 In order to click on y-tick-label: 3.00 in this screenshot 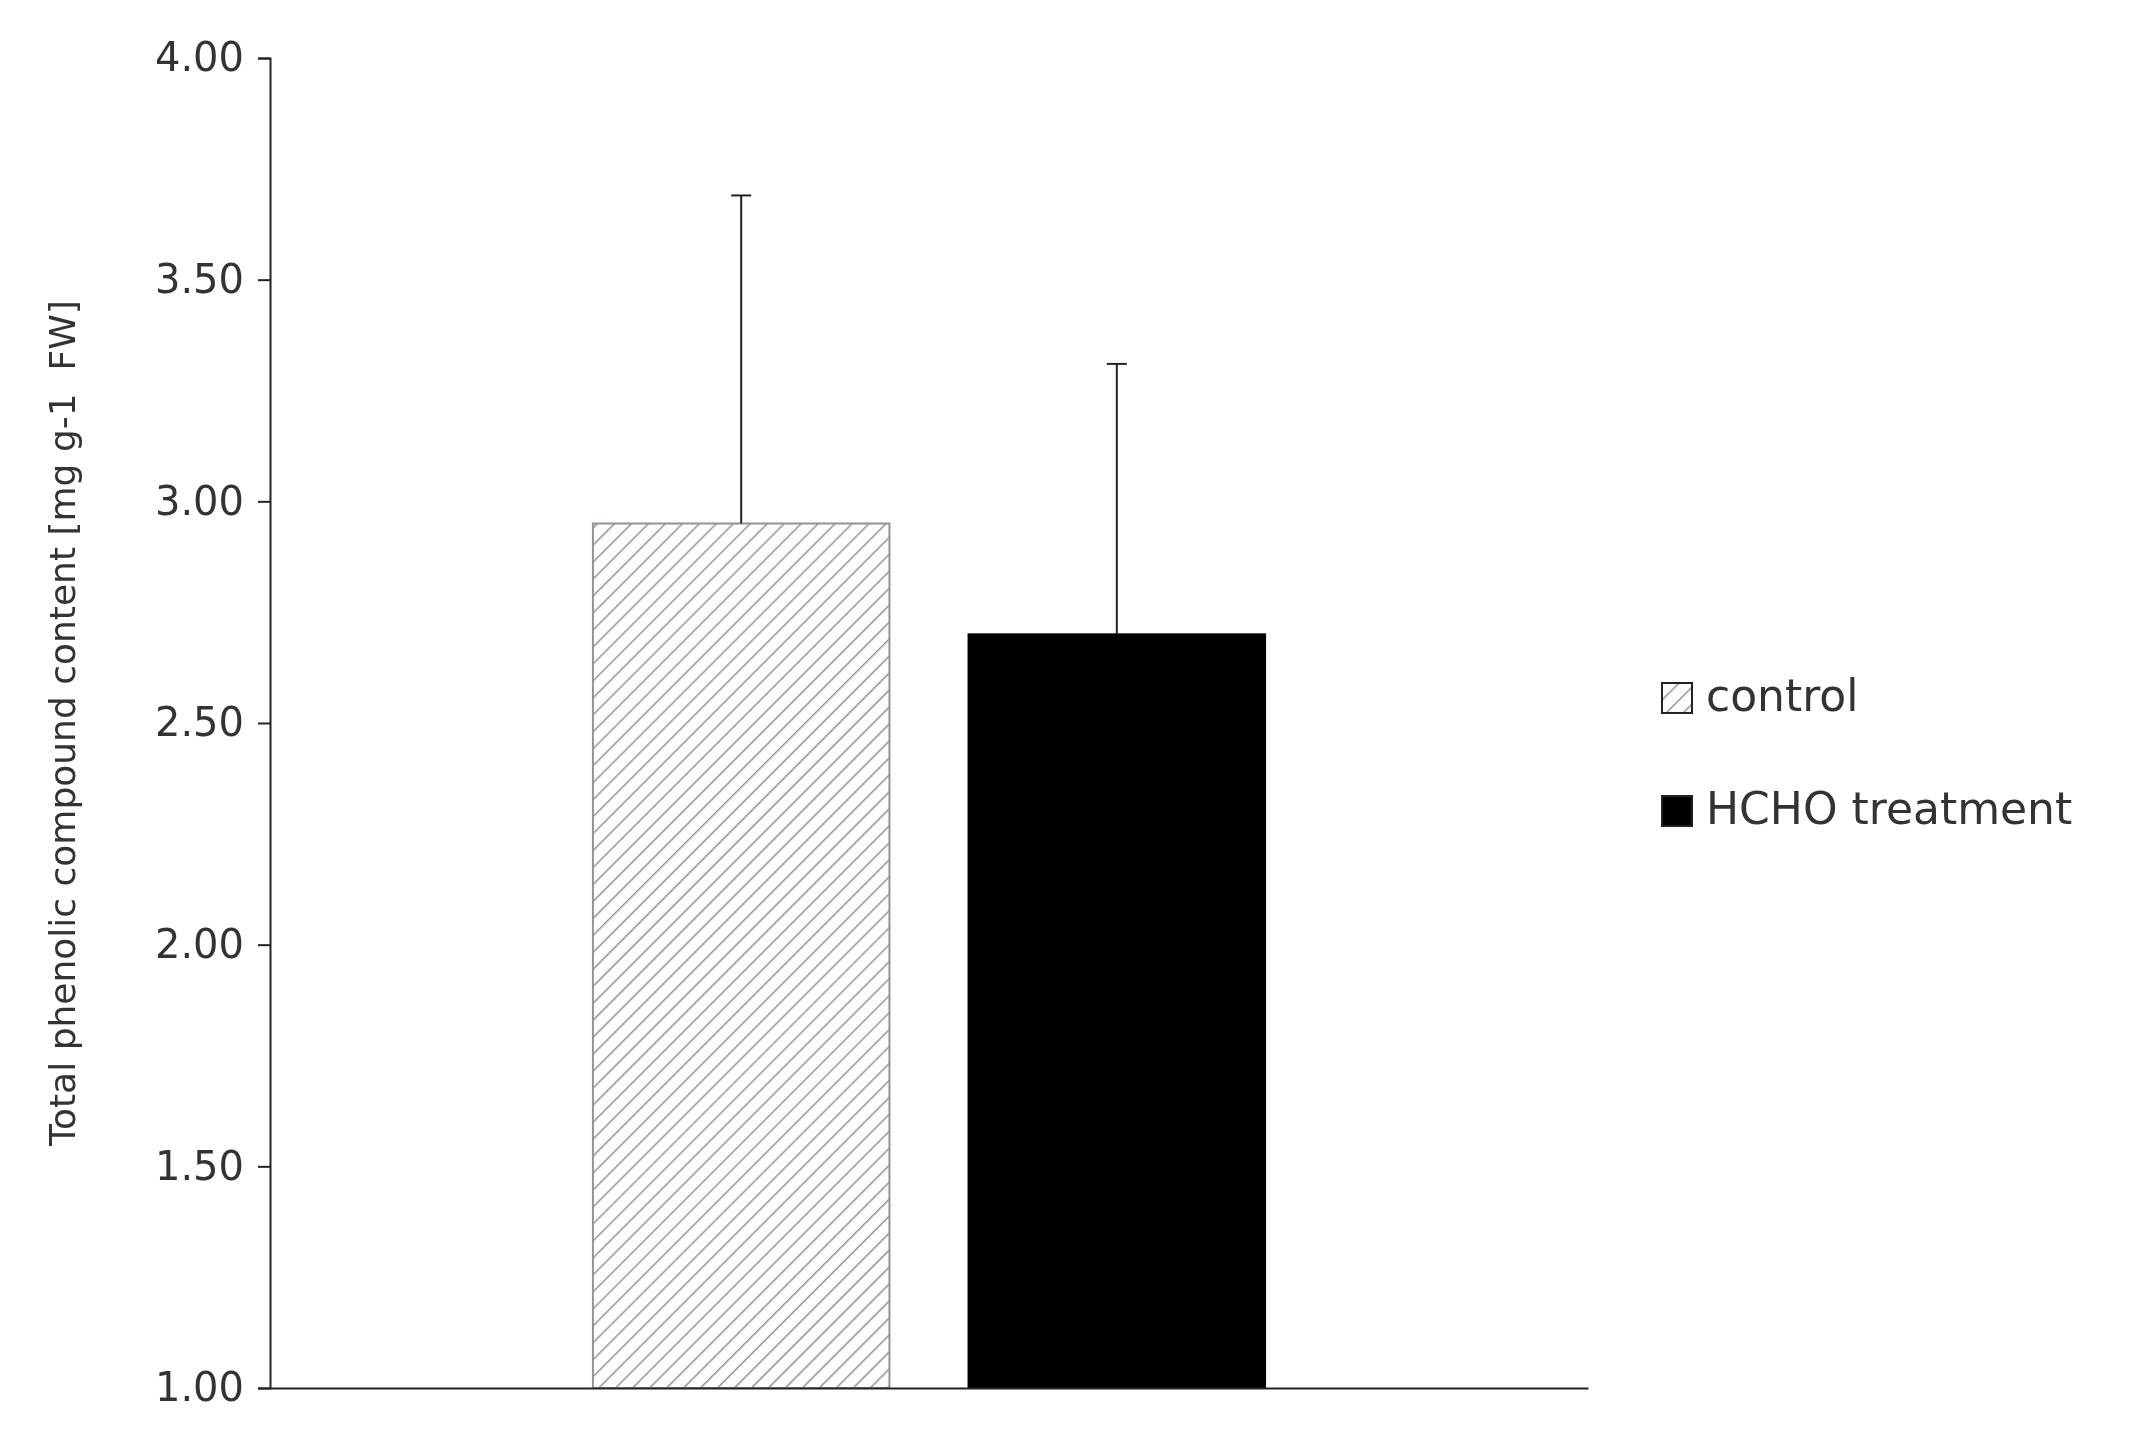, I will do `click(199, 500)`.